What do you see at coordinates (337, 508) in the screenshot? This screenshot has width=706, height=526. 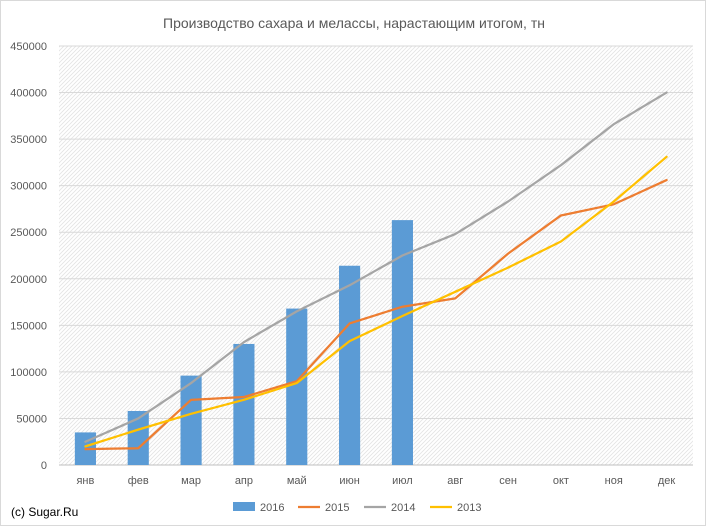 I see `legend-label-2015: 2015` at bounding box center [337, 508].